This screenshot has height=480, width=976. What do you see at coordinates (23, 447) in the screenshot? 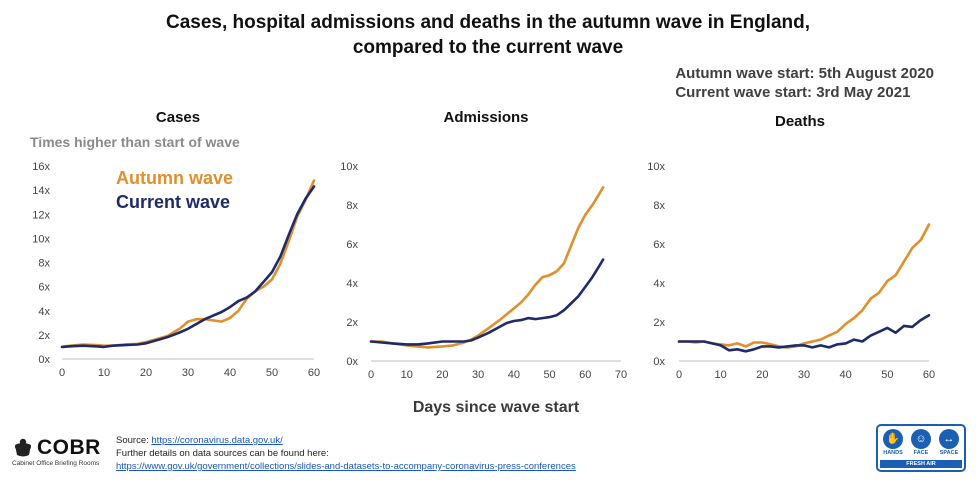
I see `crest-icon` at bounding box center [23, 447].